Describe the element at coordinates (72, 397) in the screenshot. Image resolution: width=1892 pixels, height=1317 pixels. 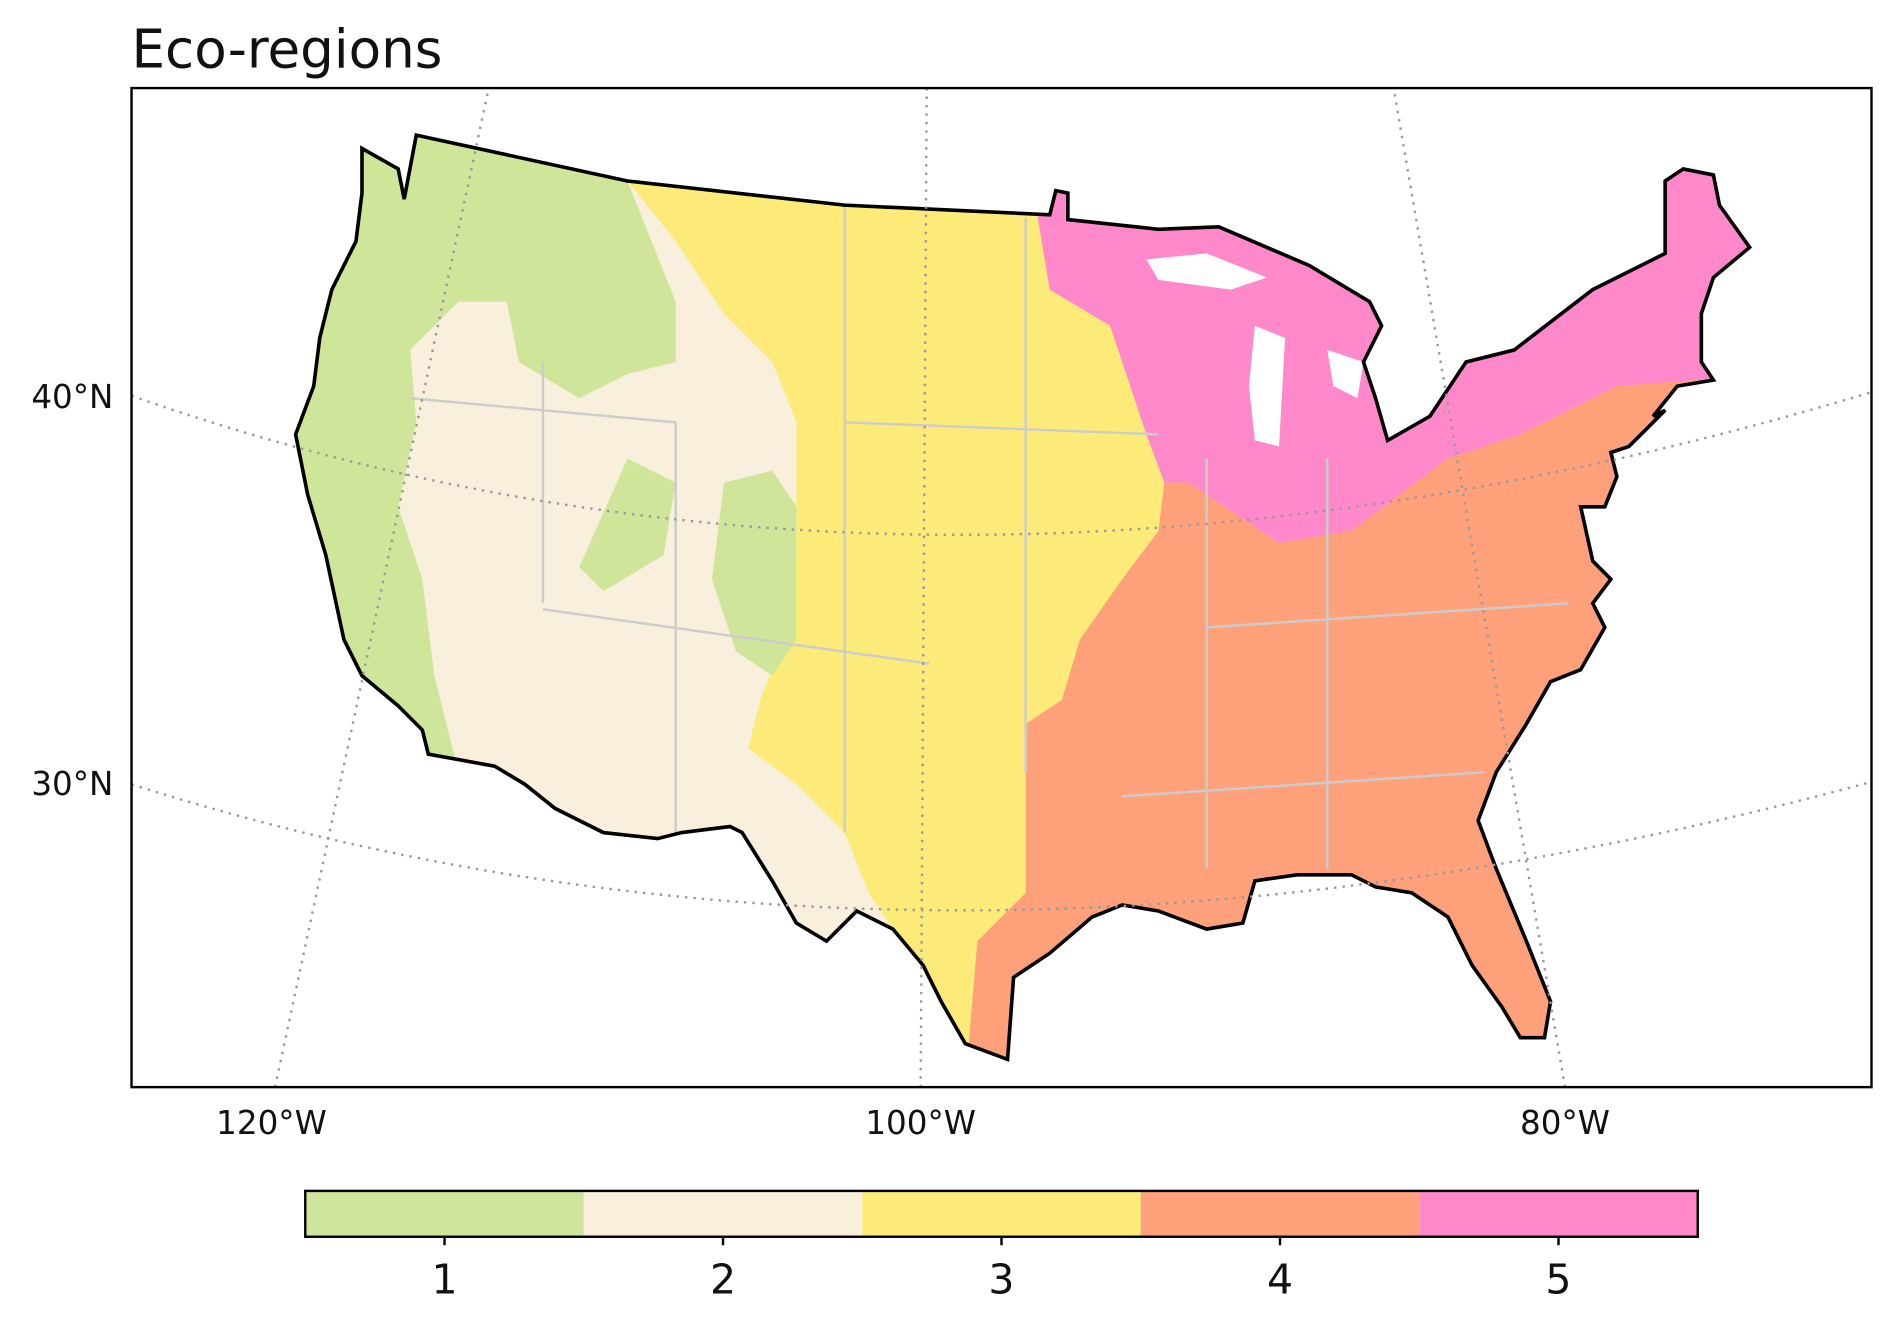
I see `lat-label: 40°N` at that location.